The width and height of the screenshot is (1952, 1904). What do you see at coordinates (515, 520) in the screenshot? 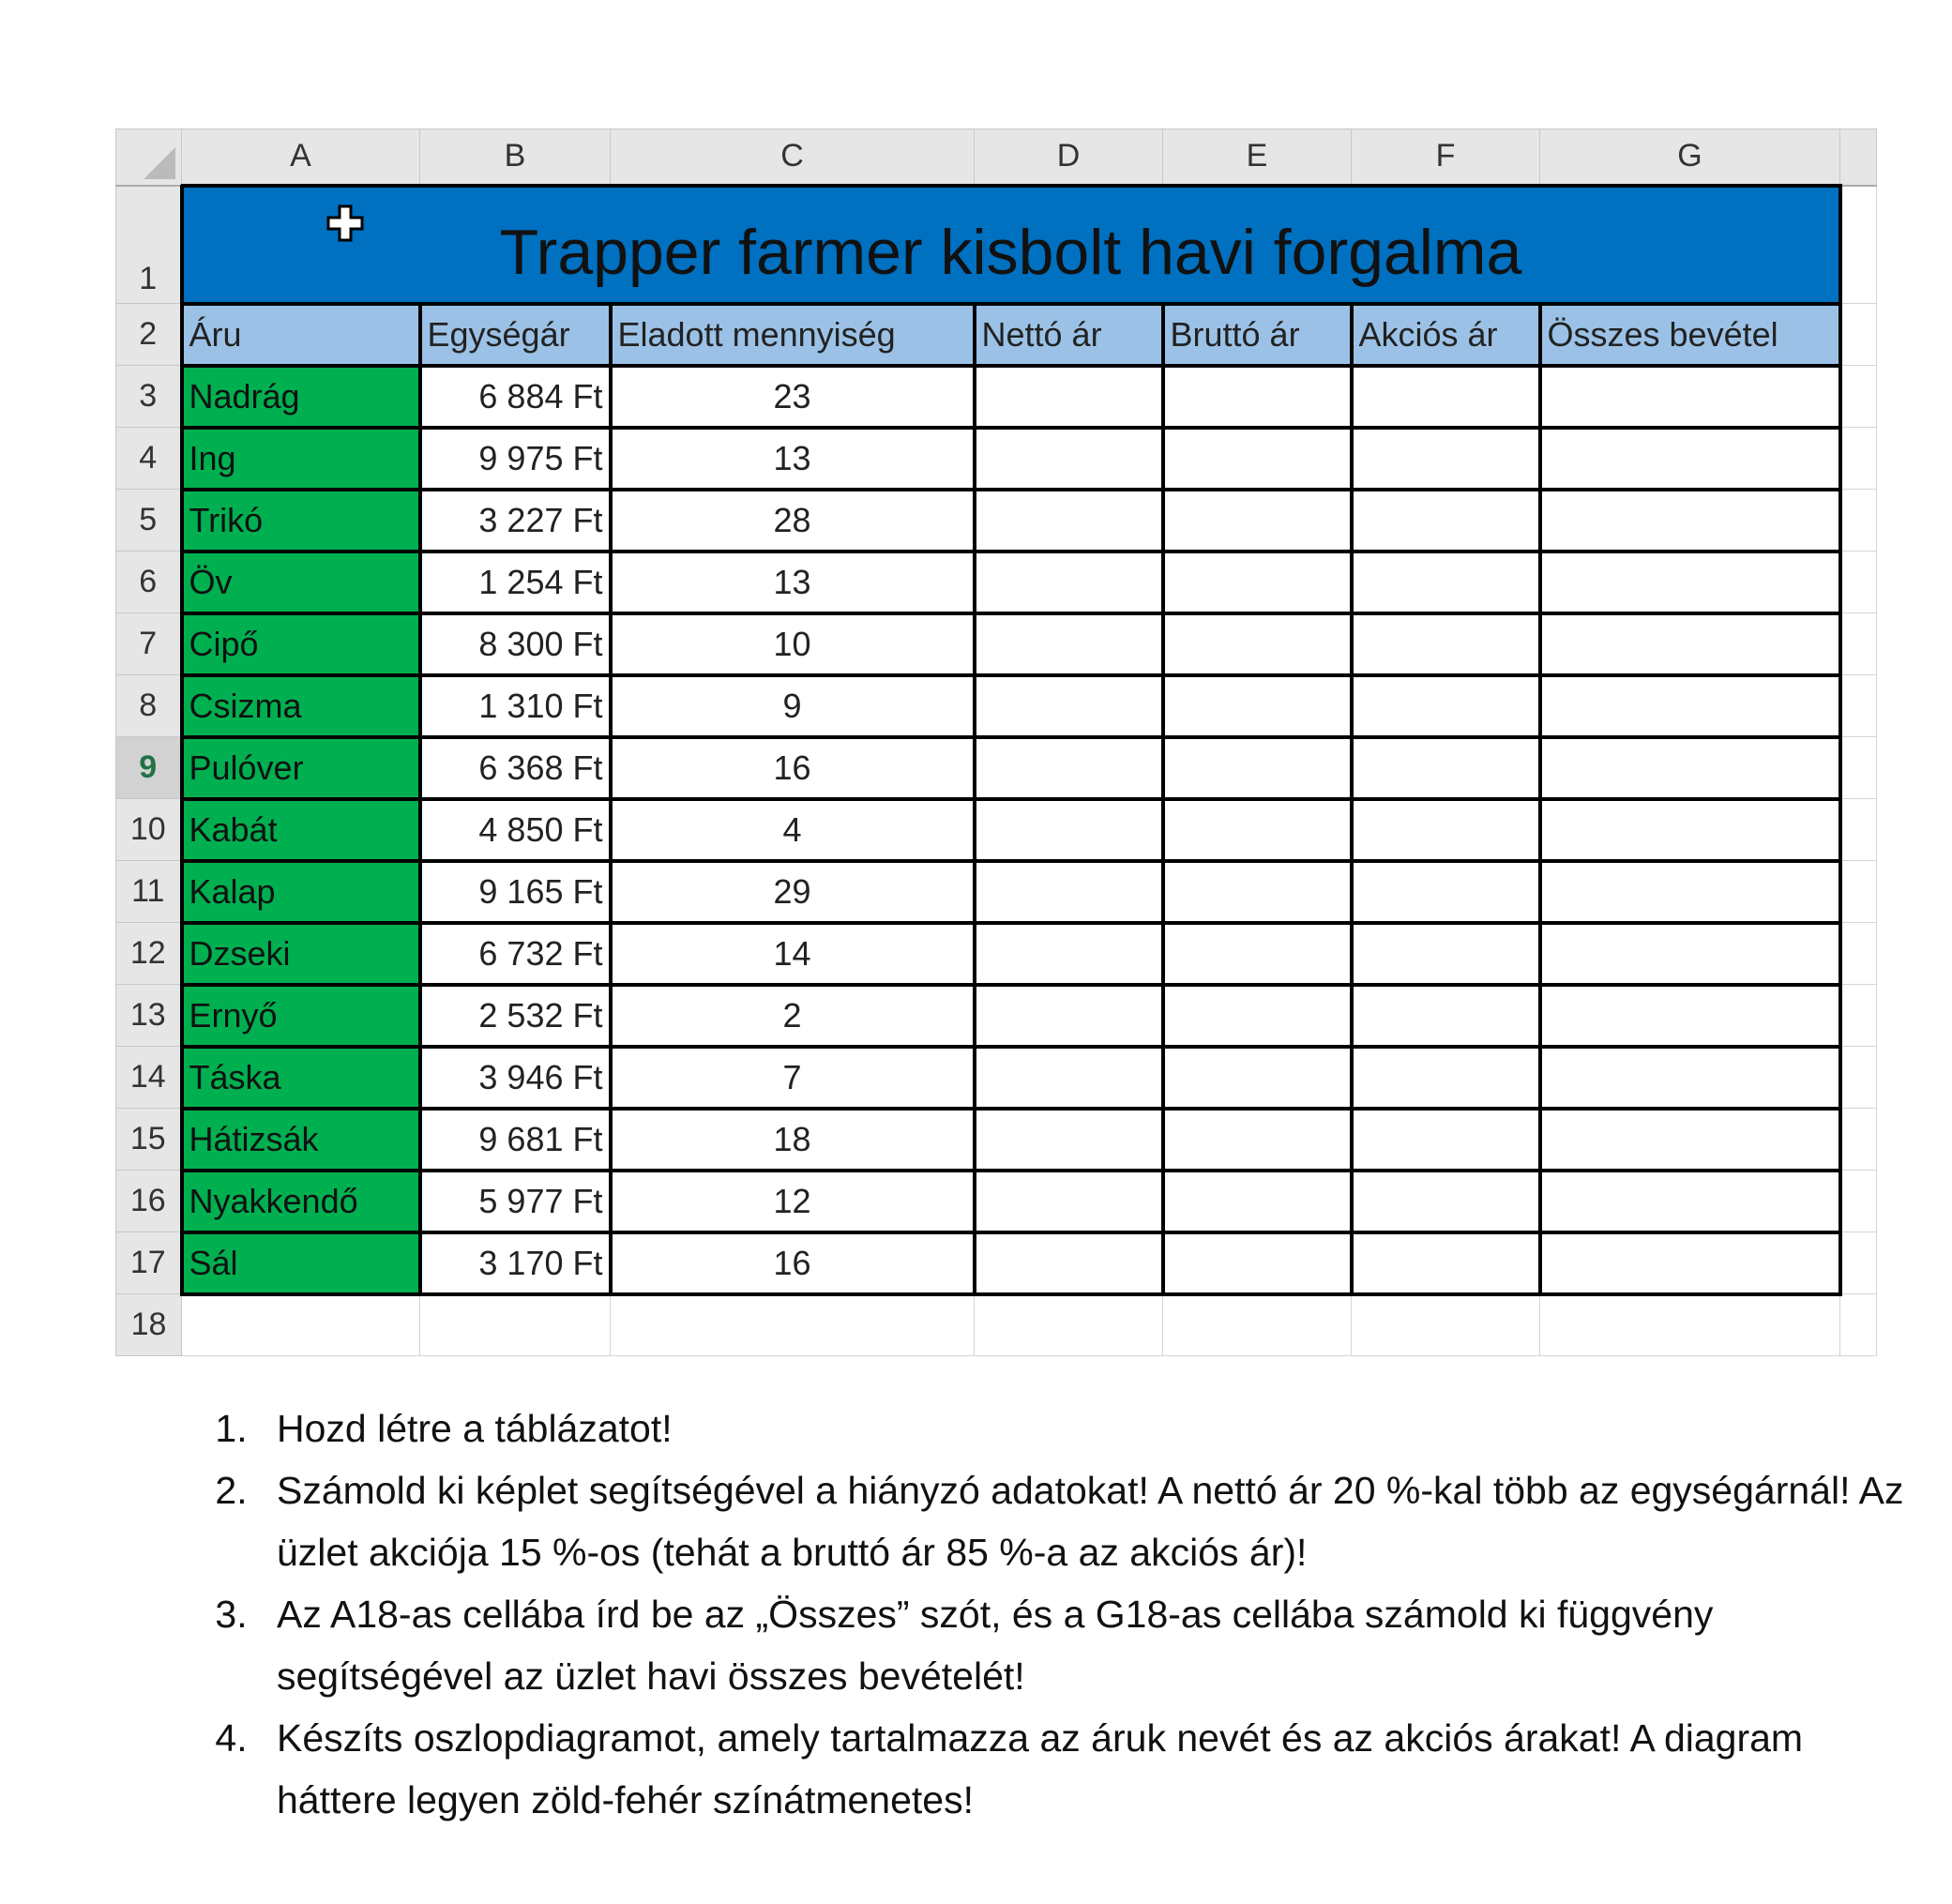
I see `unit-price-cell: 3 227 Ft` at bounding box center [515, 520].